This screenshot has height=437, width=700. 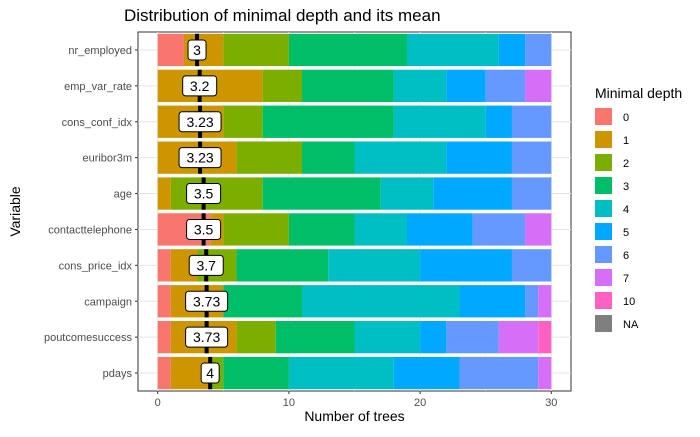 I want to click on legend-label-6: 6, so click(x=626, y=256).